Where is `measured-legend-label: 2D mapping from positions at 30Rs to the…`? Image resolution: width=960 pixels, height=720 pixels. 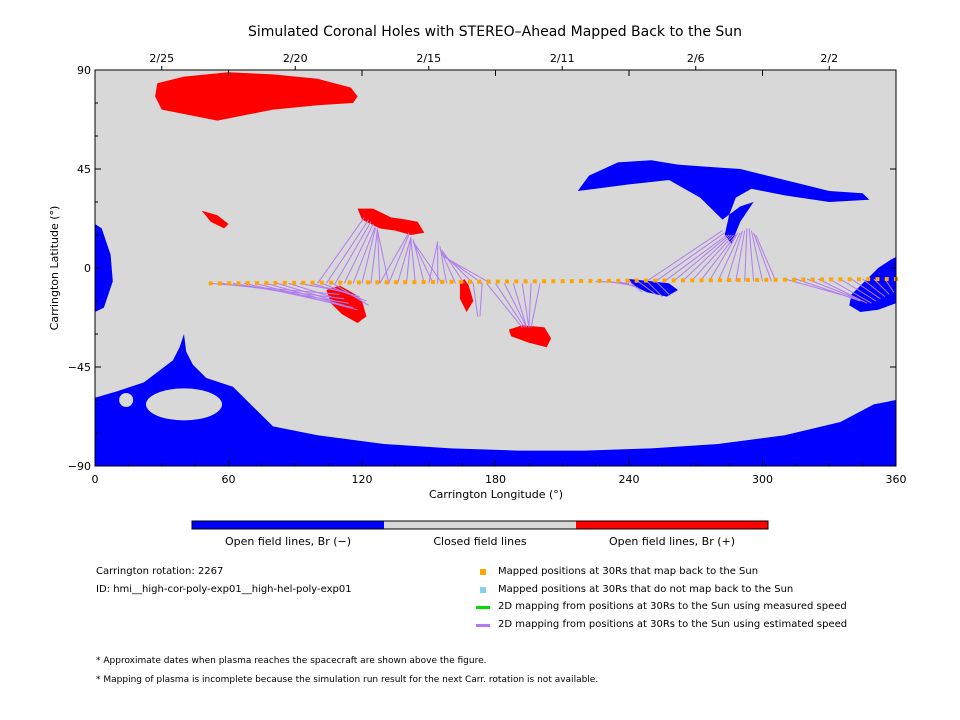
measured-legend-label: 2D mapping from positions at 30Rs to the… is located at coordinates (672, 606).